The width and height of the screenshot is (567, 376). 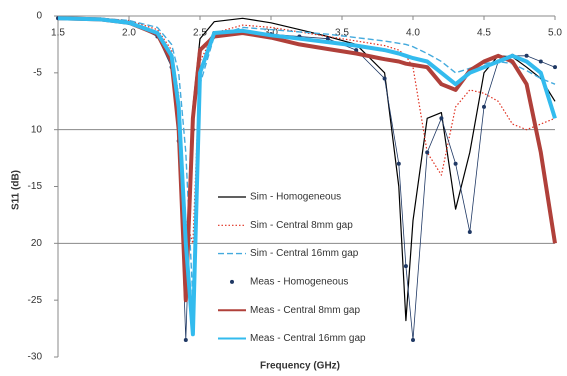 I want to click on legend-label: Sim - Central 8mm gap, so click(x=301, y=225).